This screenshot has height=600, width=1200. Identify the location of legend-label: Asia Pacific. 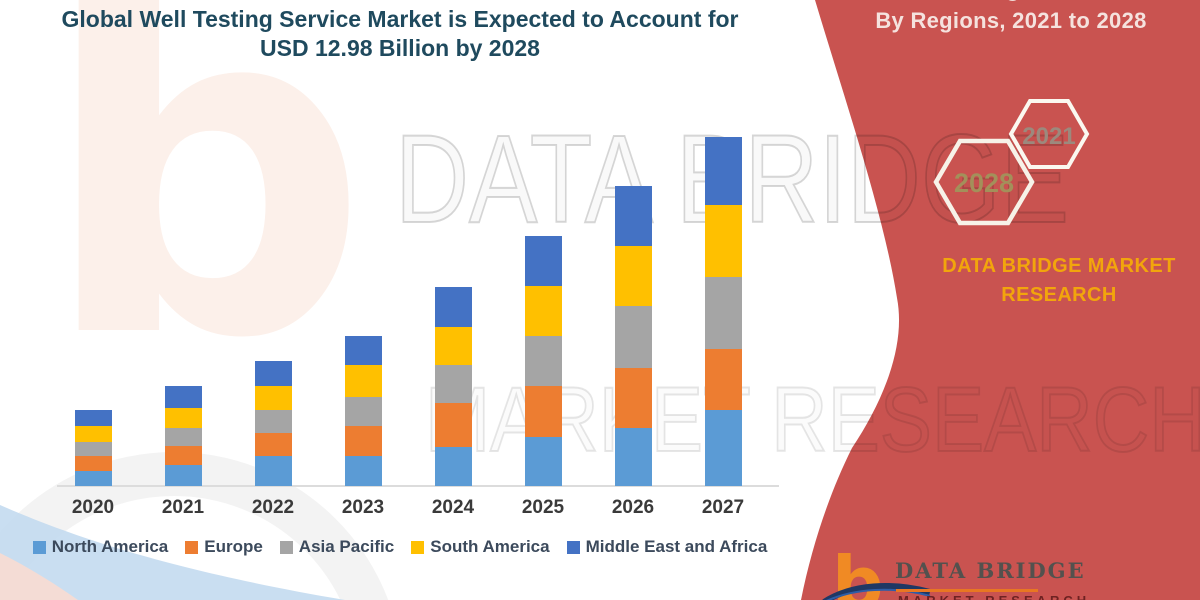
(346, 546).